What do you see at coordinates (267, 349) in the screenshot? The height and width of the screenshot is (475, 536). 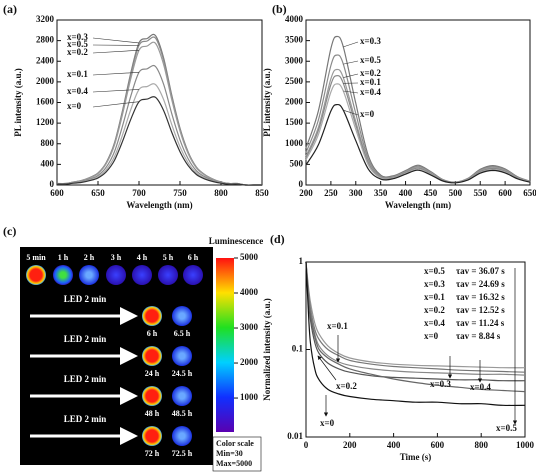 I see `y-axis-title: Normalized intensity (a.u.)` at bounding box center [267, 349].